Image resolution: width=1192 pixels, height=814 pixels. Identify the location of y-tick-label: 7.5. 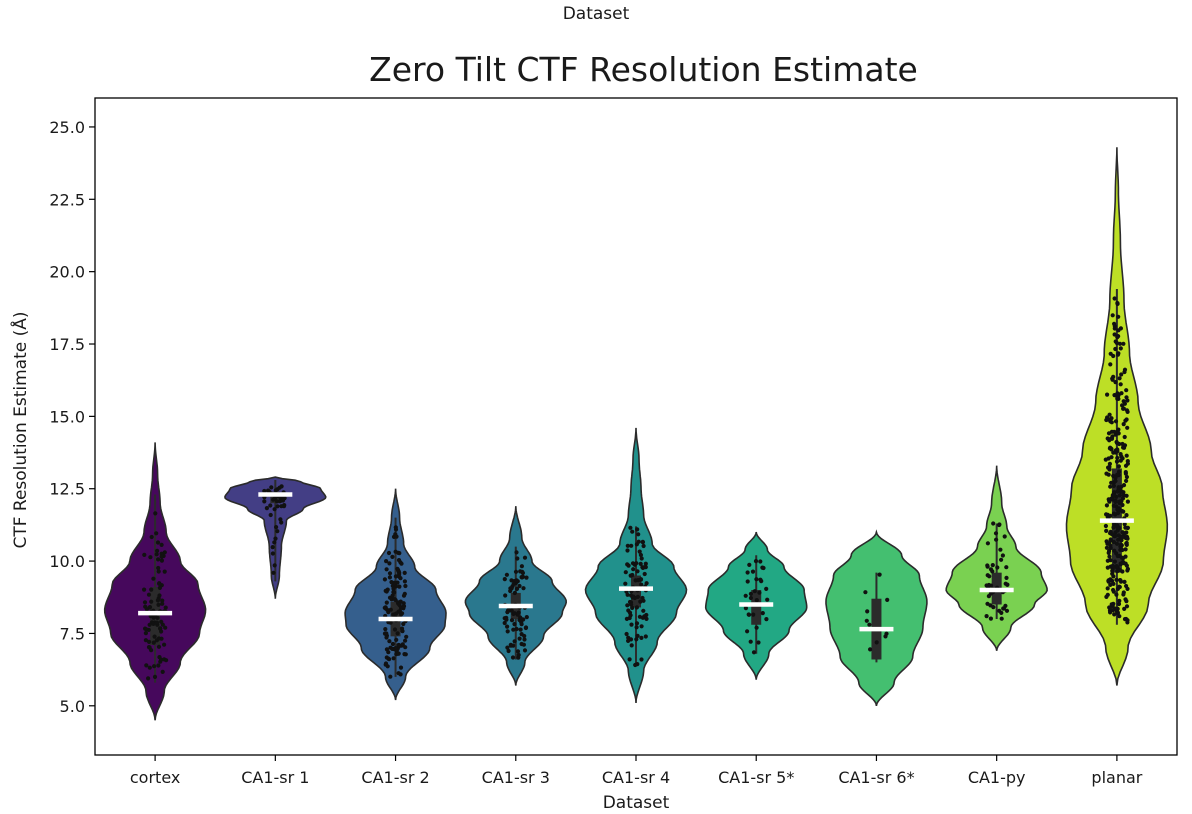
(72, 633).